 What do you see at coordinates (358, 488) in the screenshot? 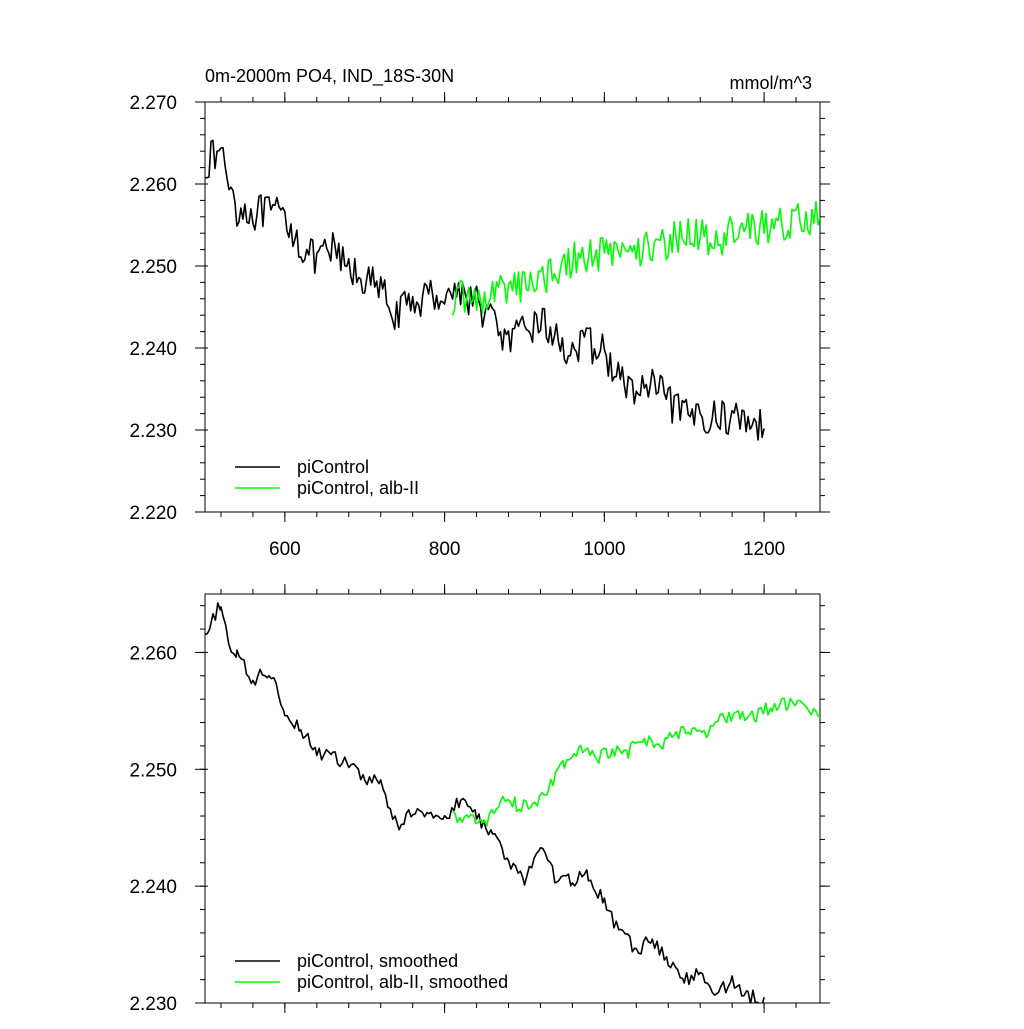
I see `legend-label: piControl, alb-II` at bounding box center [358, 488].